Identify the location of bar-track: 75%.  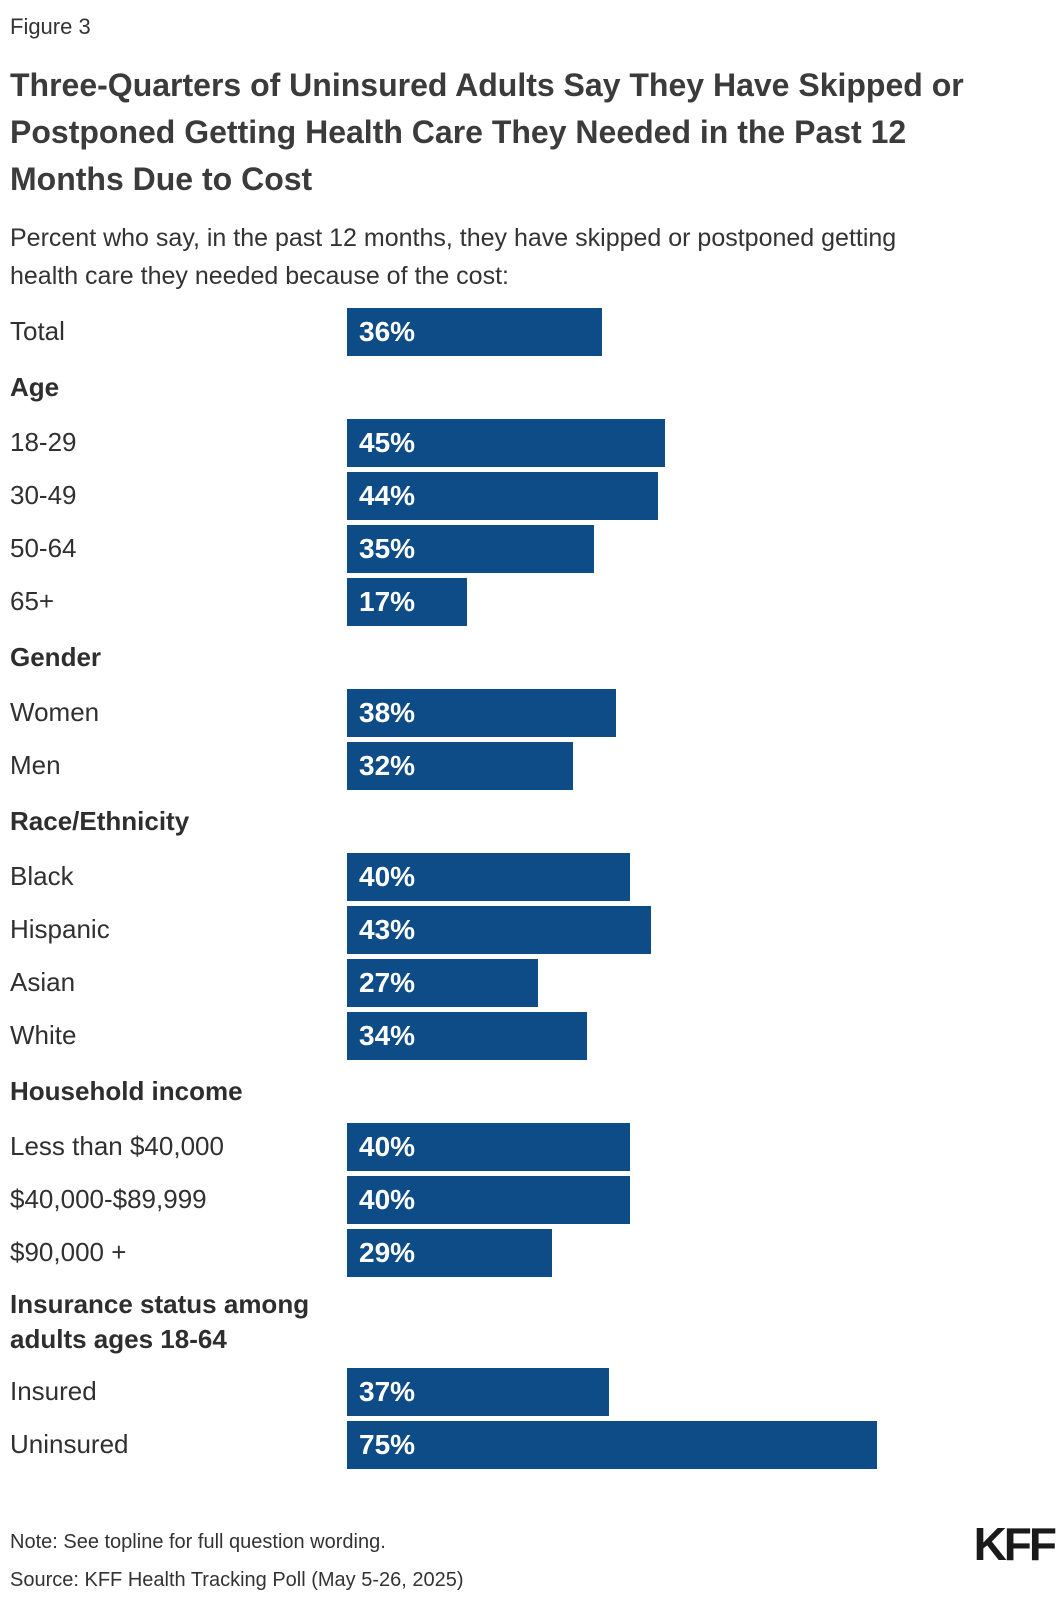
(700, 1444).